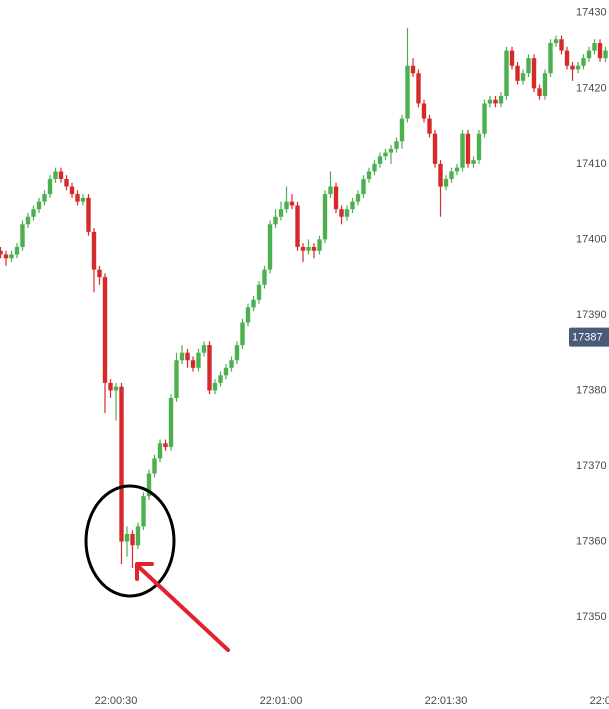 The width and height of the screenshot is (609, 709). I want to click on y-tick-label: 17430, so click(591, 13).